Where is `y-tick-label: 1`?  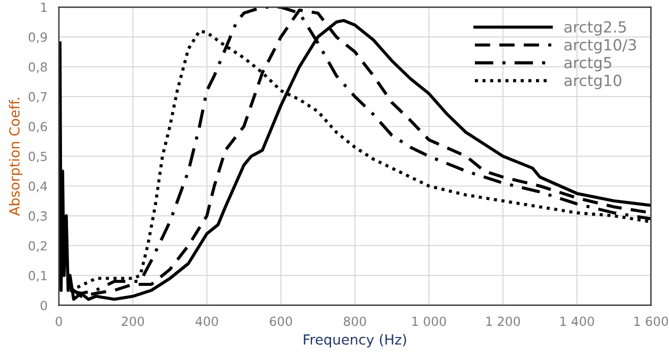
y-tick-label: 1 is located at coordinates (44, 7).